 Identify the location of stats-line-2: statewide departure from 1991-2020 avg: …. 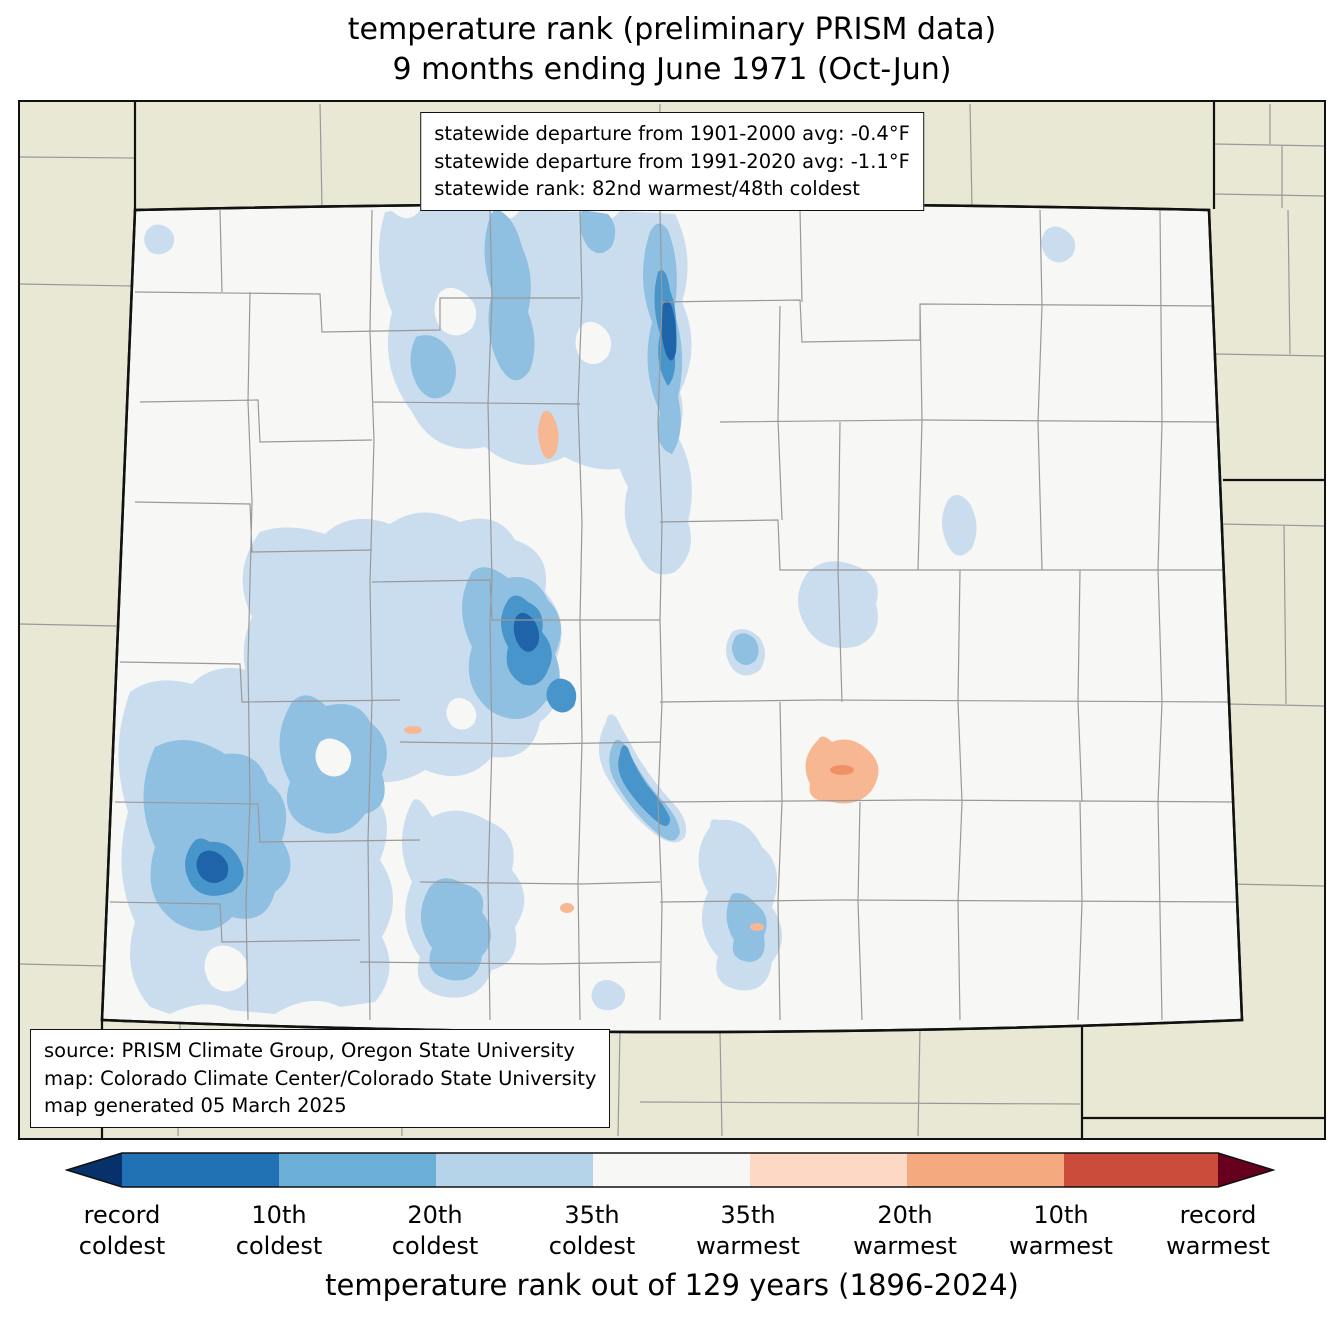
(672, 161).